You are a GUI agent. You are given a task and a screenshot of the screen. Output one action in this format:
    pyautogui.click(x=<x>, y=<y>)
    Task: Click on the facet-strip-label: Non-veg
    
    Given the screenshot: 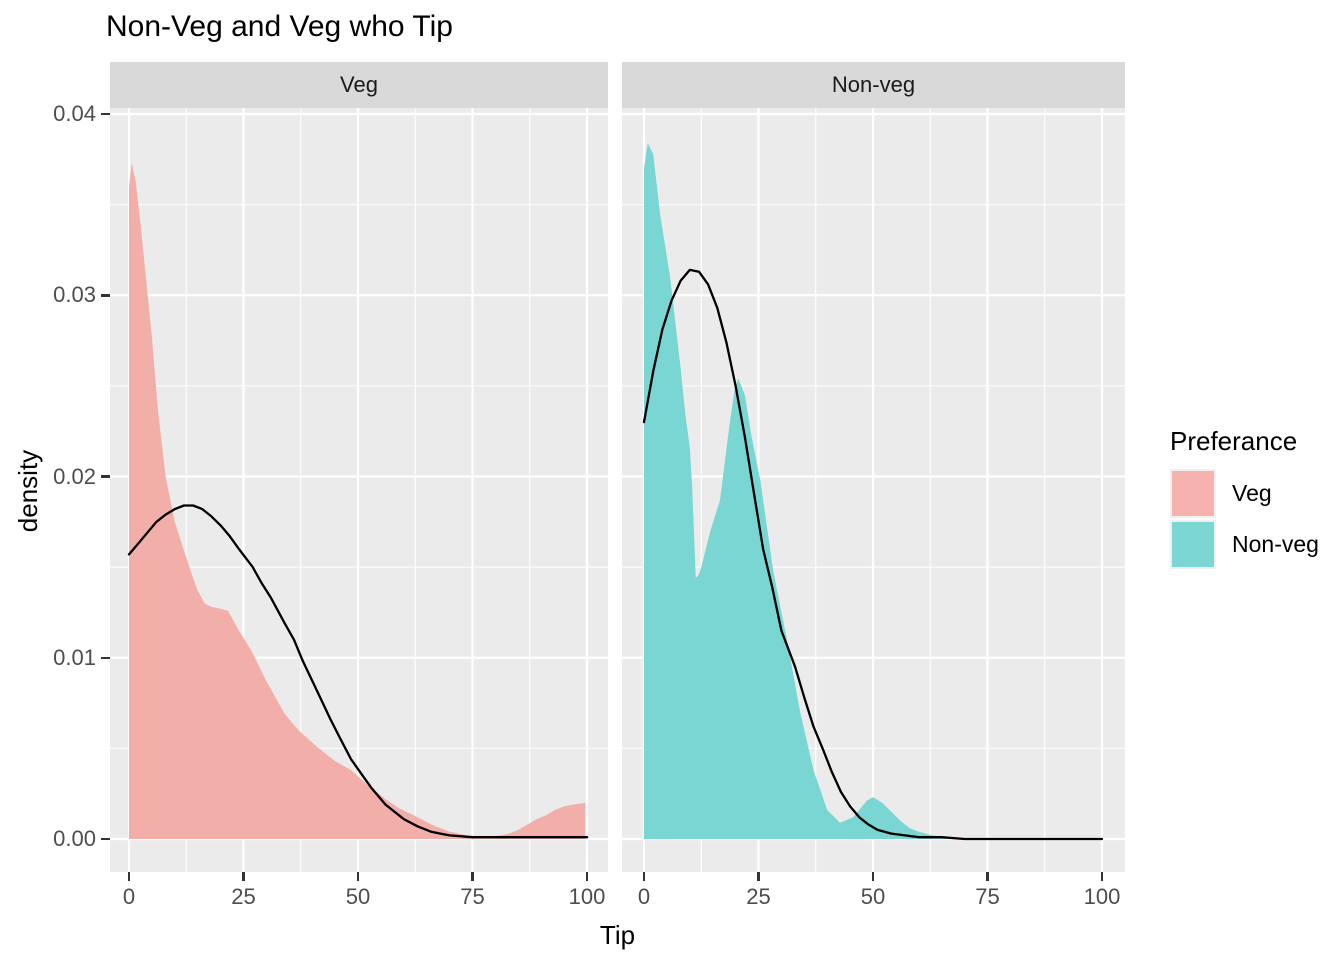 What is the action you would take?
    pyautogui.click(x=873, y=84)
    